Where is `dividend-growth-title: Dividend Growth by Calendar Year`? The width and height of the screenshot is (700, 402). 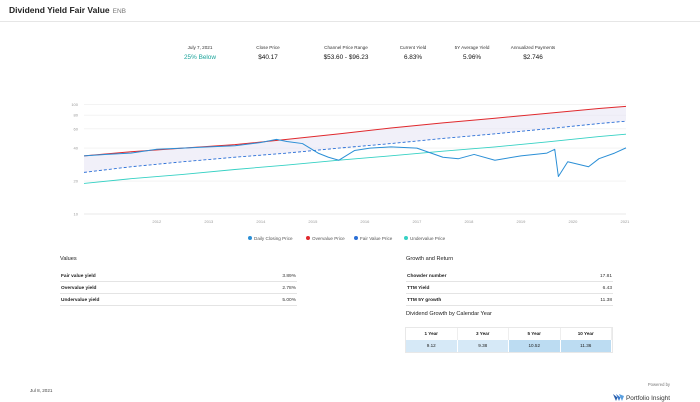 dividend-growth-title: Dividend Growth by Calendar Year is located at coordinates (449, 314).